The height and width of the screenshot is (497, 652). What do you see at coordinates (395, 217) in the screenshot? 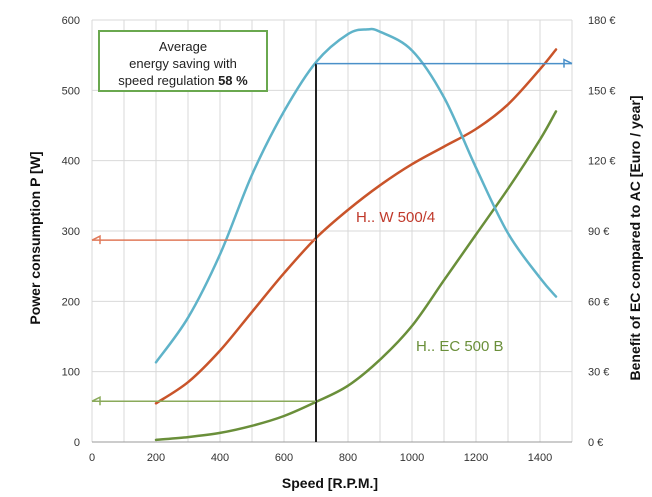
I see `series-label-ac: H.. W 500/4` at bounding box center [395, 217].